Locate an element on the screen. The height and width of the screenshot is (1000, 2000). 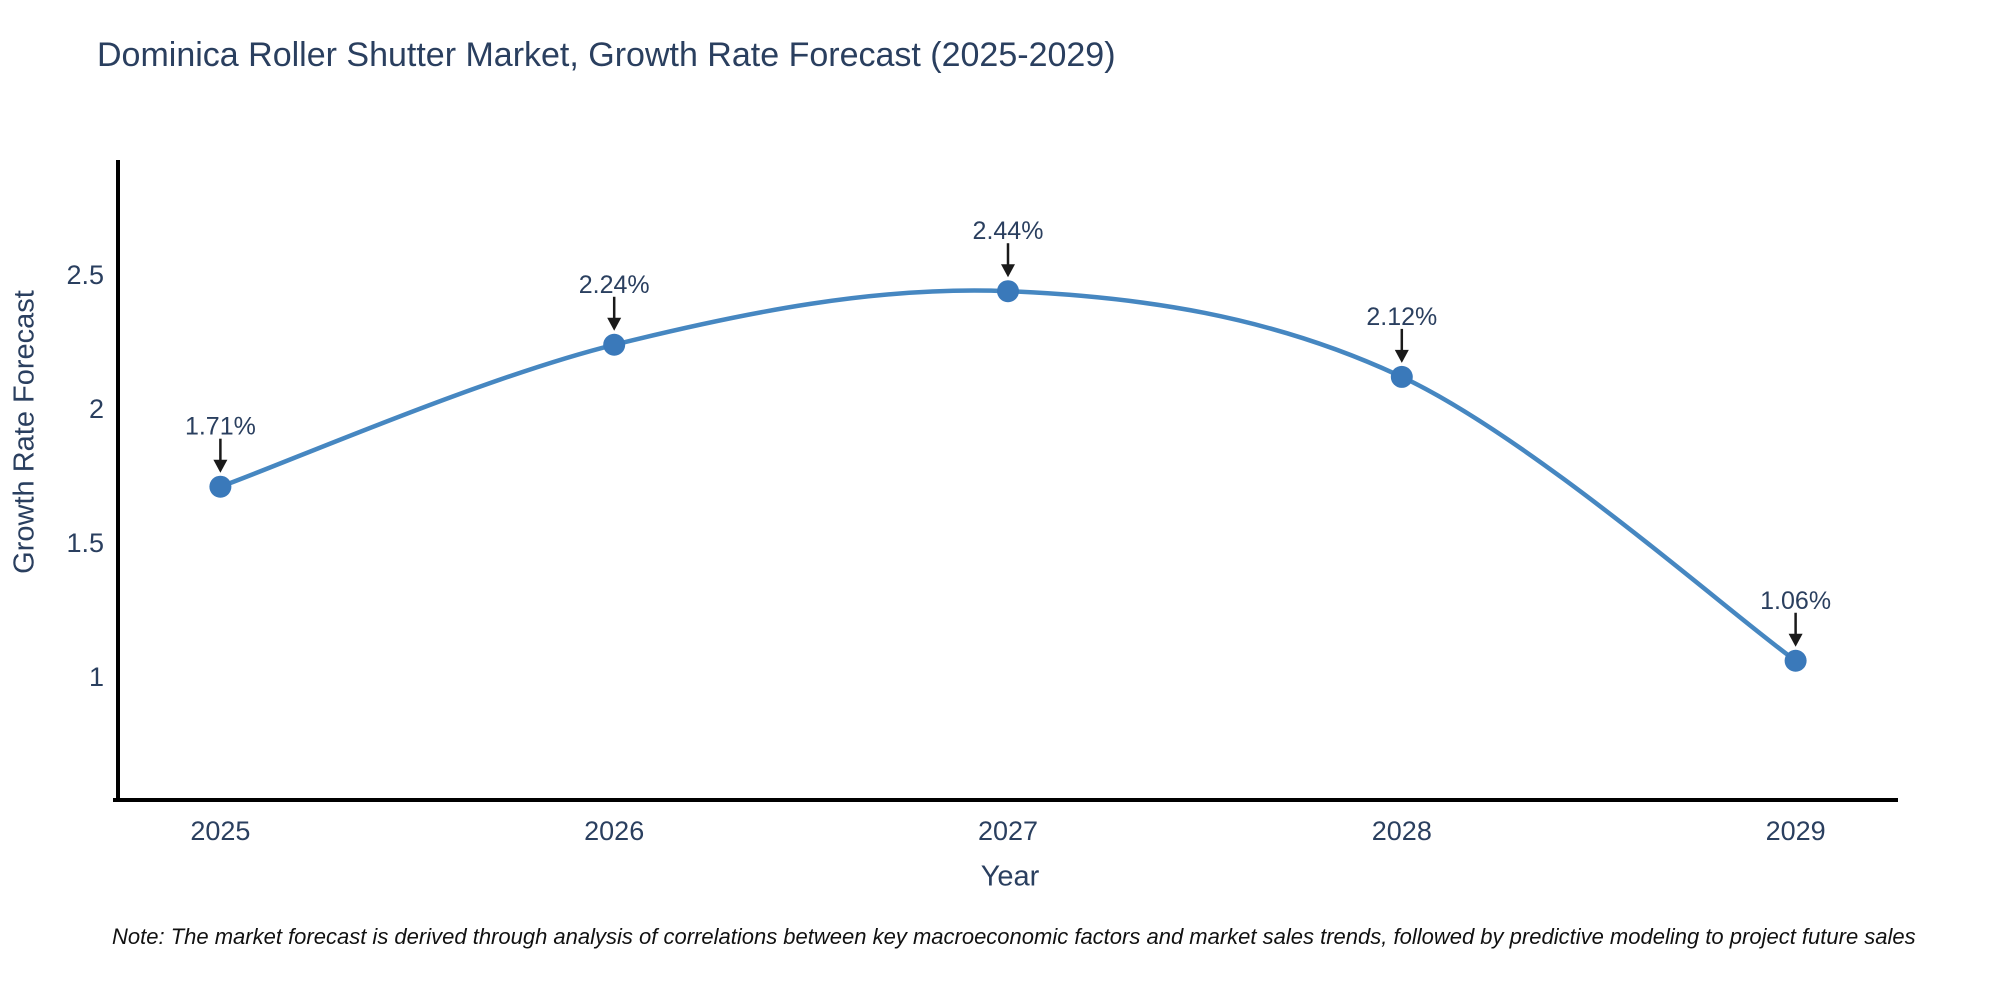
x-tick-label: 2025 is located at coordinates (220, 831).